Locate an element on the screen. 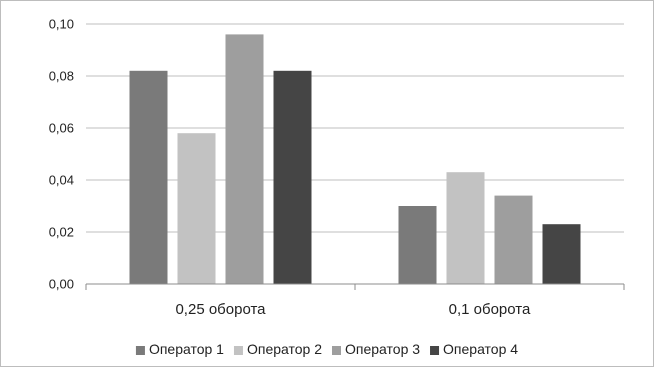 Image resolution: width=654 pixels, height=367 pixels. y-tick-label: 0,02 is located at coordinates (61, 232).